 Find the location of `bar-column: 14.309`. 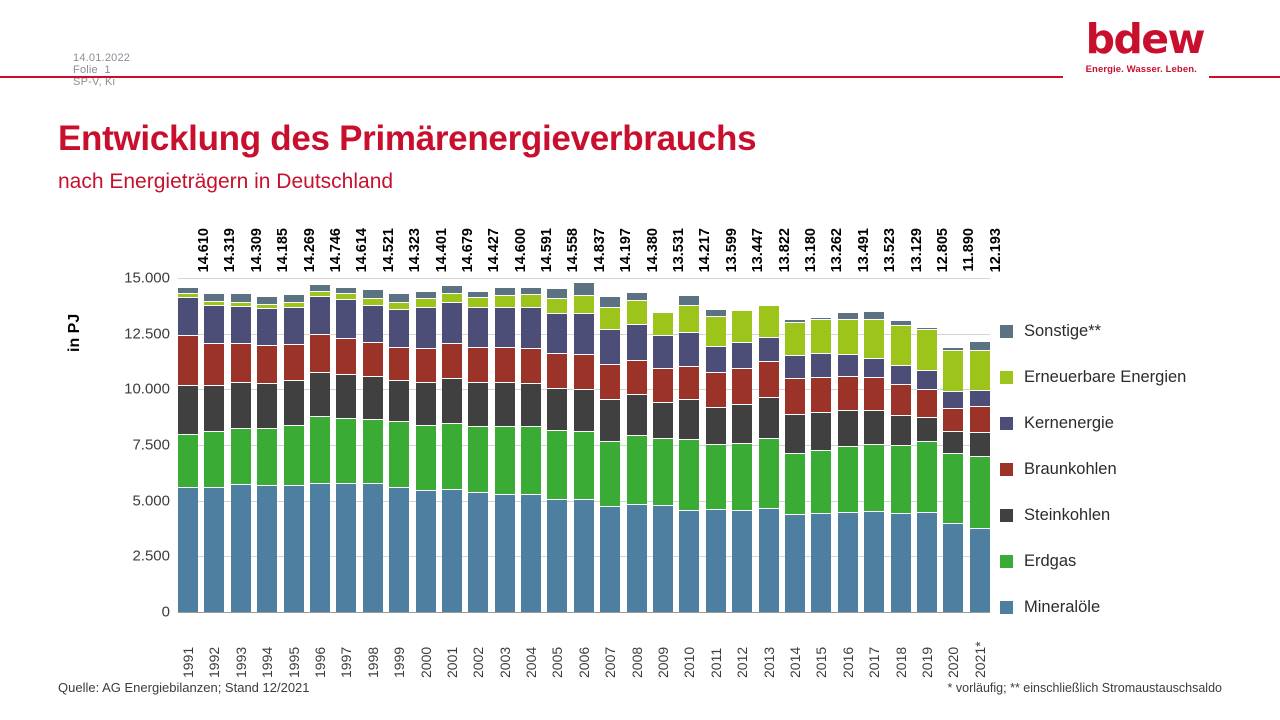

bar-column: 14.309 is located at coordinates (247, 420).